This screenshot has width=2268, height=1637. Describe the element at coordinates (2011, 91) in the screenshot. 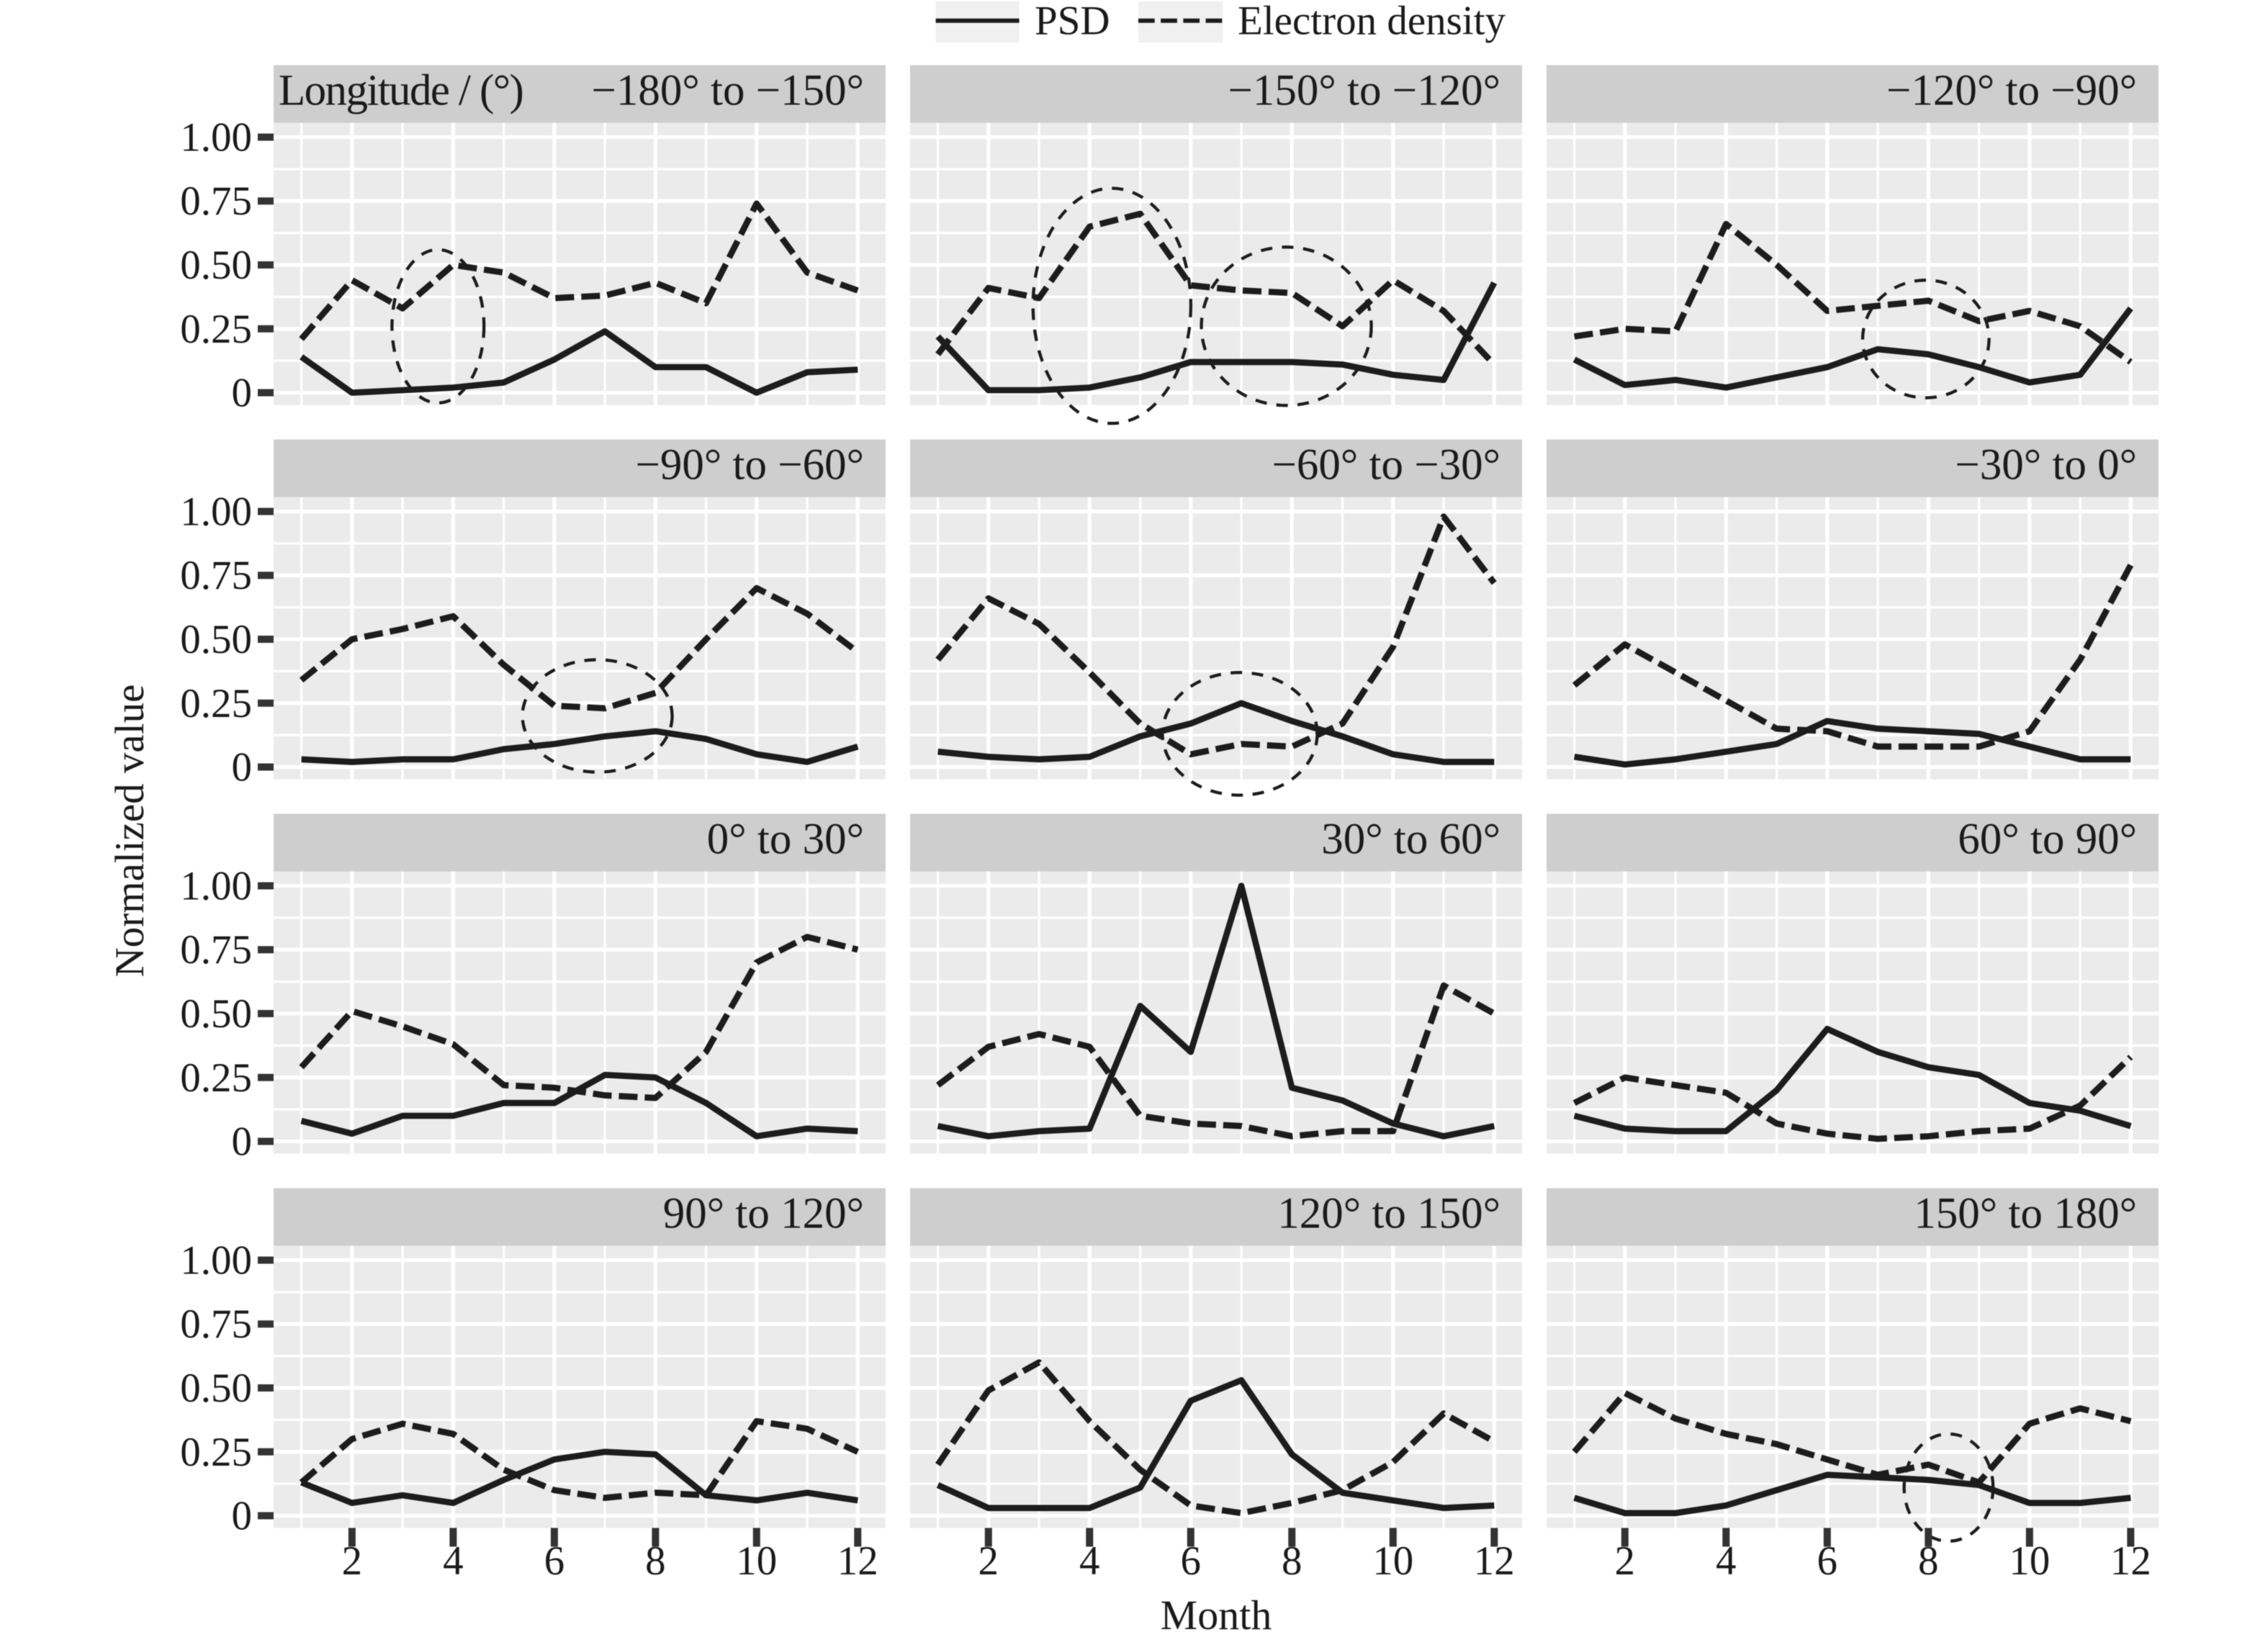

I see `svg-text: −120° to −90°` at that location.